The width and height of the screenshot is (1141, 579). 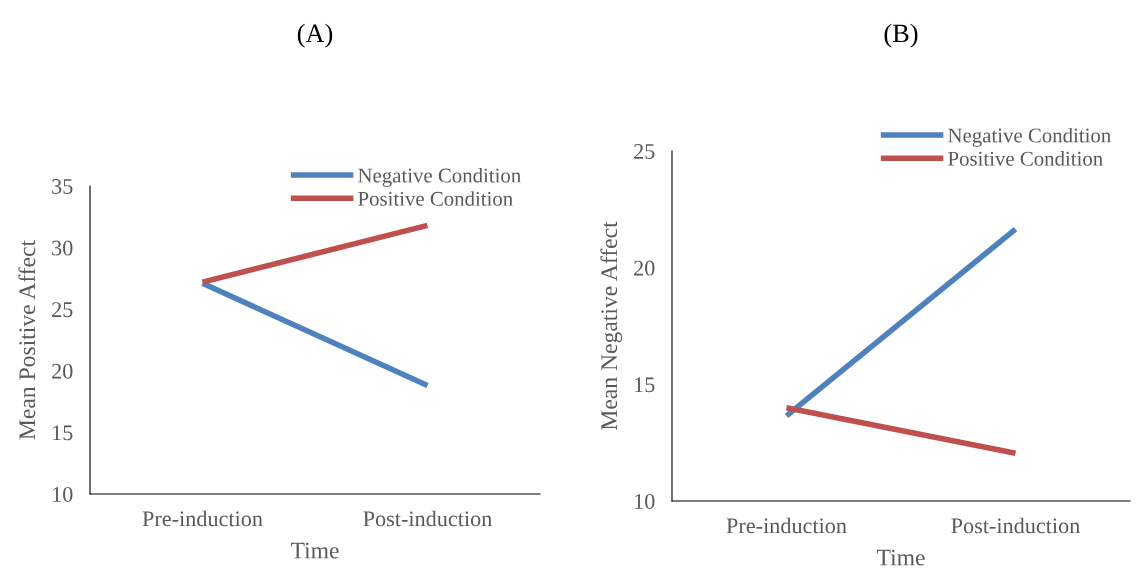 I want to click on y-tick-label: 30, so click(x=62, y=248).